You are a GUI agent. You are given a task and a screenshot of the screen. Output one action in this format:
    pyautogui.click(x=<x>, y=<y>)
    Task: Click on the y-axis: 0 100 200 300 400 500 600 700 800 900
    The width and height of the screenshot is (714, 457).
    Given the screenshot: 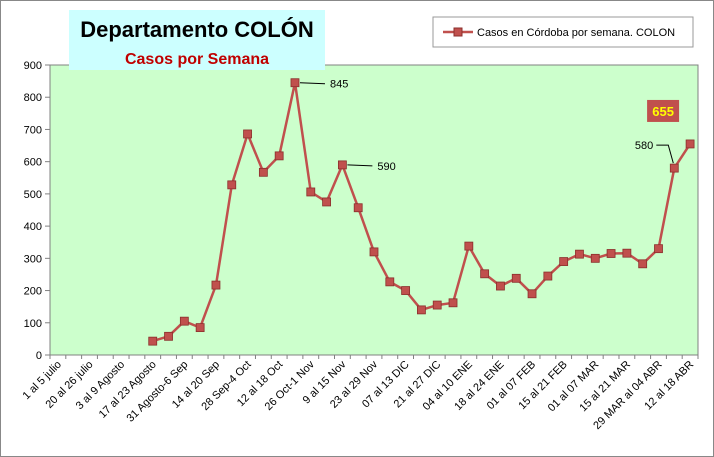 What is the action you would take?
    pyautogui.click(x=37, y=211)
    